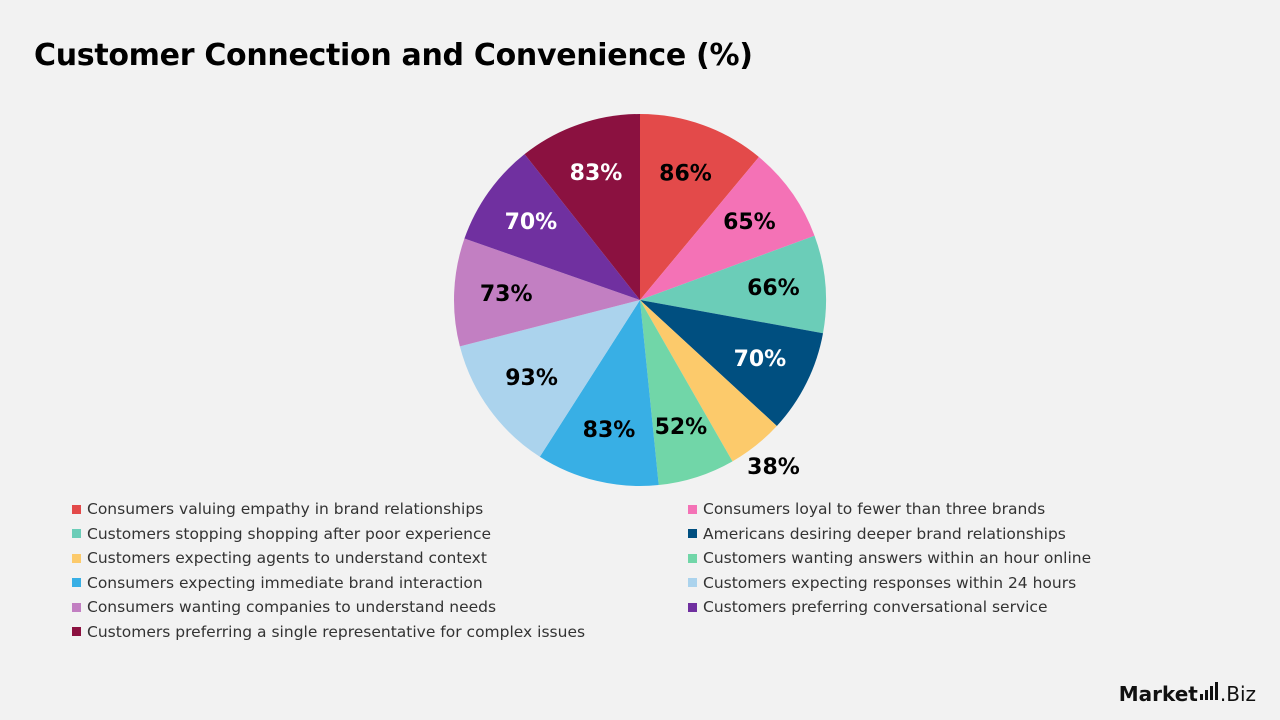 The height and width of the screenshot is (720, 1280). What do you see at coordinates (1158, 694) in the screenshot?
I see `brand-name: Market` at bounding box center [1158, 694].